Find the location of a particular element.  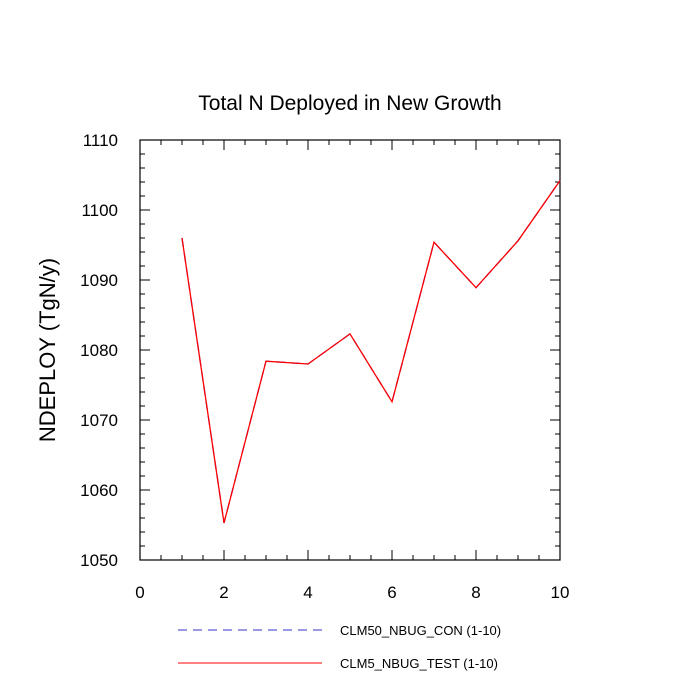

y-tick-label: 1060 is located at coordinates (99, 490).